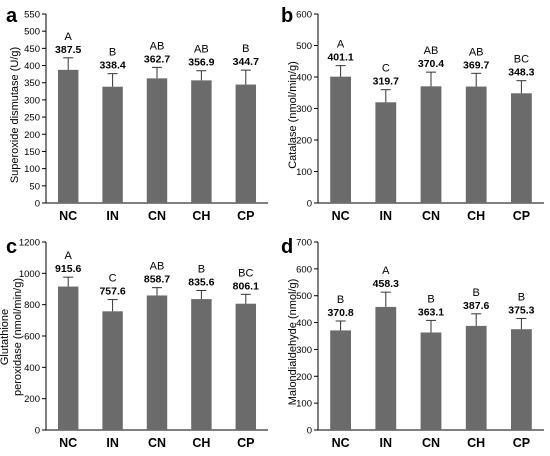  What do you see at coordinates (293, 115) in the screenshot?
I see `y-axis-label-b: Catalase (nmol/min/g)` at bounding box center [293, 115].